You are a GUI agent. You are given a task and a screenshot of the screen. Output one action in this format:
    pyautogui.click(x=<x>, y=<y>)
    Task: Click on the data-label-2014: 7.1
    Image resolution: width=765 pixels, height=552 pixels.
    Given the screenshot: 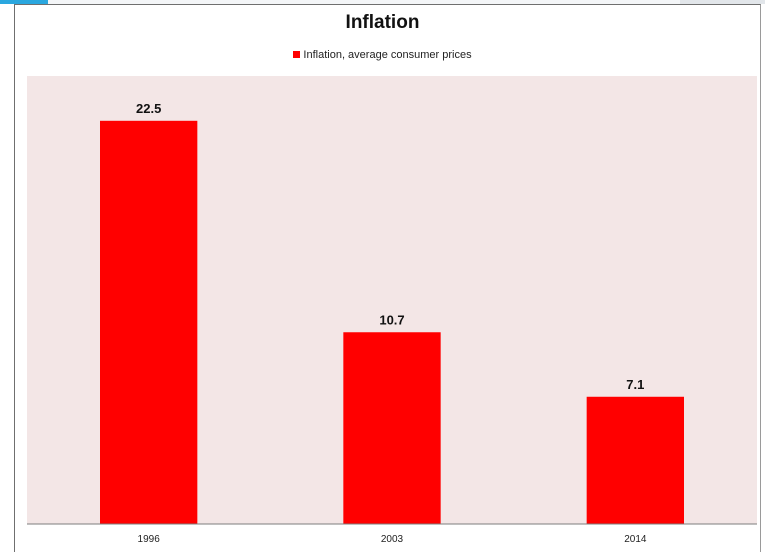 What is the action you would take?
    pyautogui.click(x=635, y=384)
    